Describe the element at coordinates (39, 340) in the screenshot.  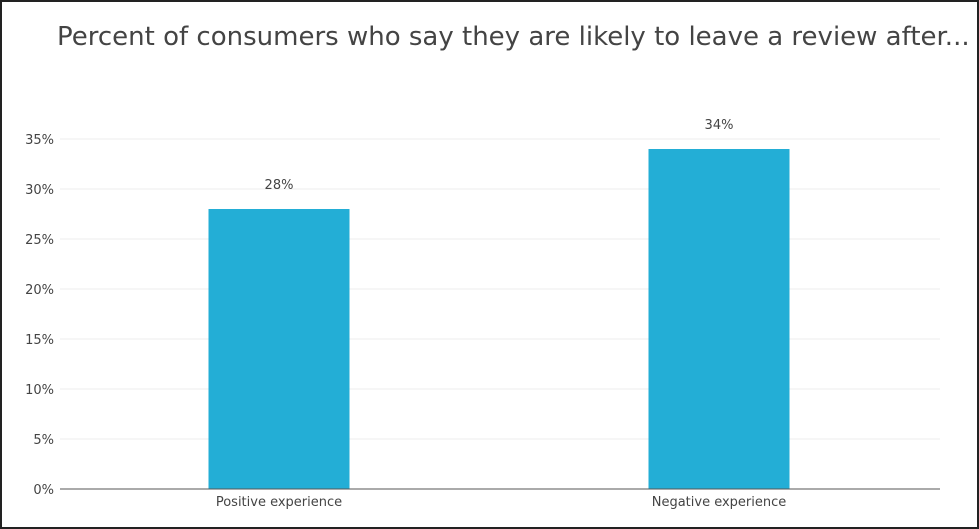
I see `y-tick-label: 15%` at that location.